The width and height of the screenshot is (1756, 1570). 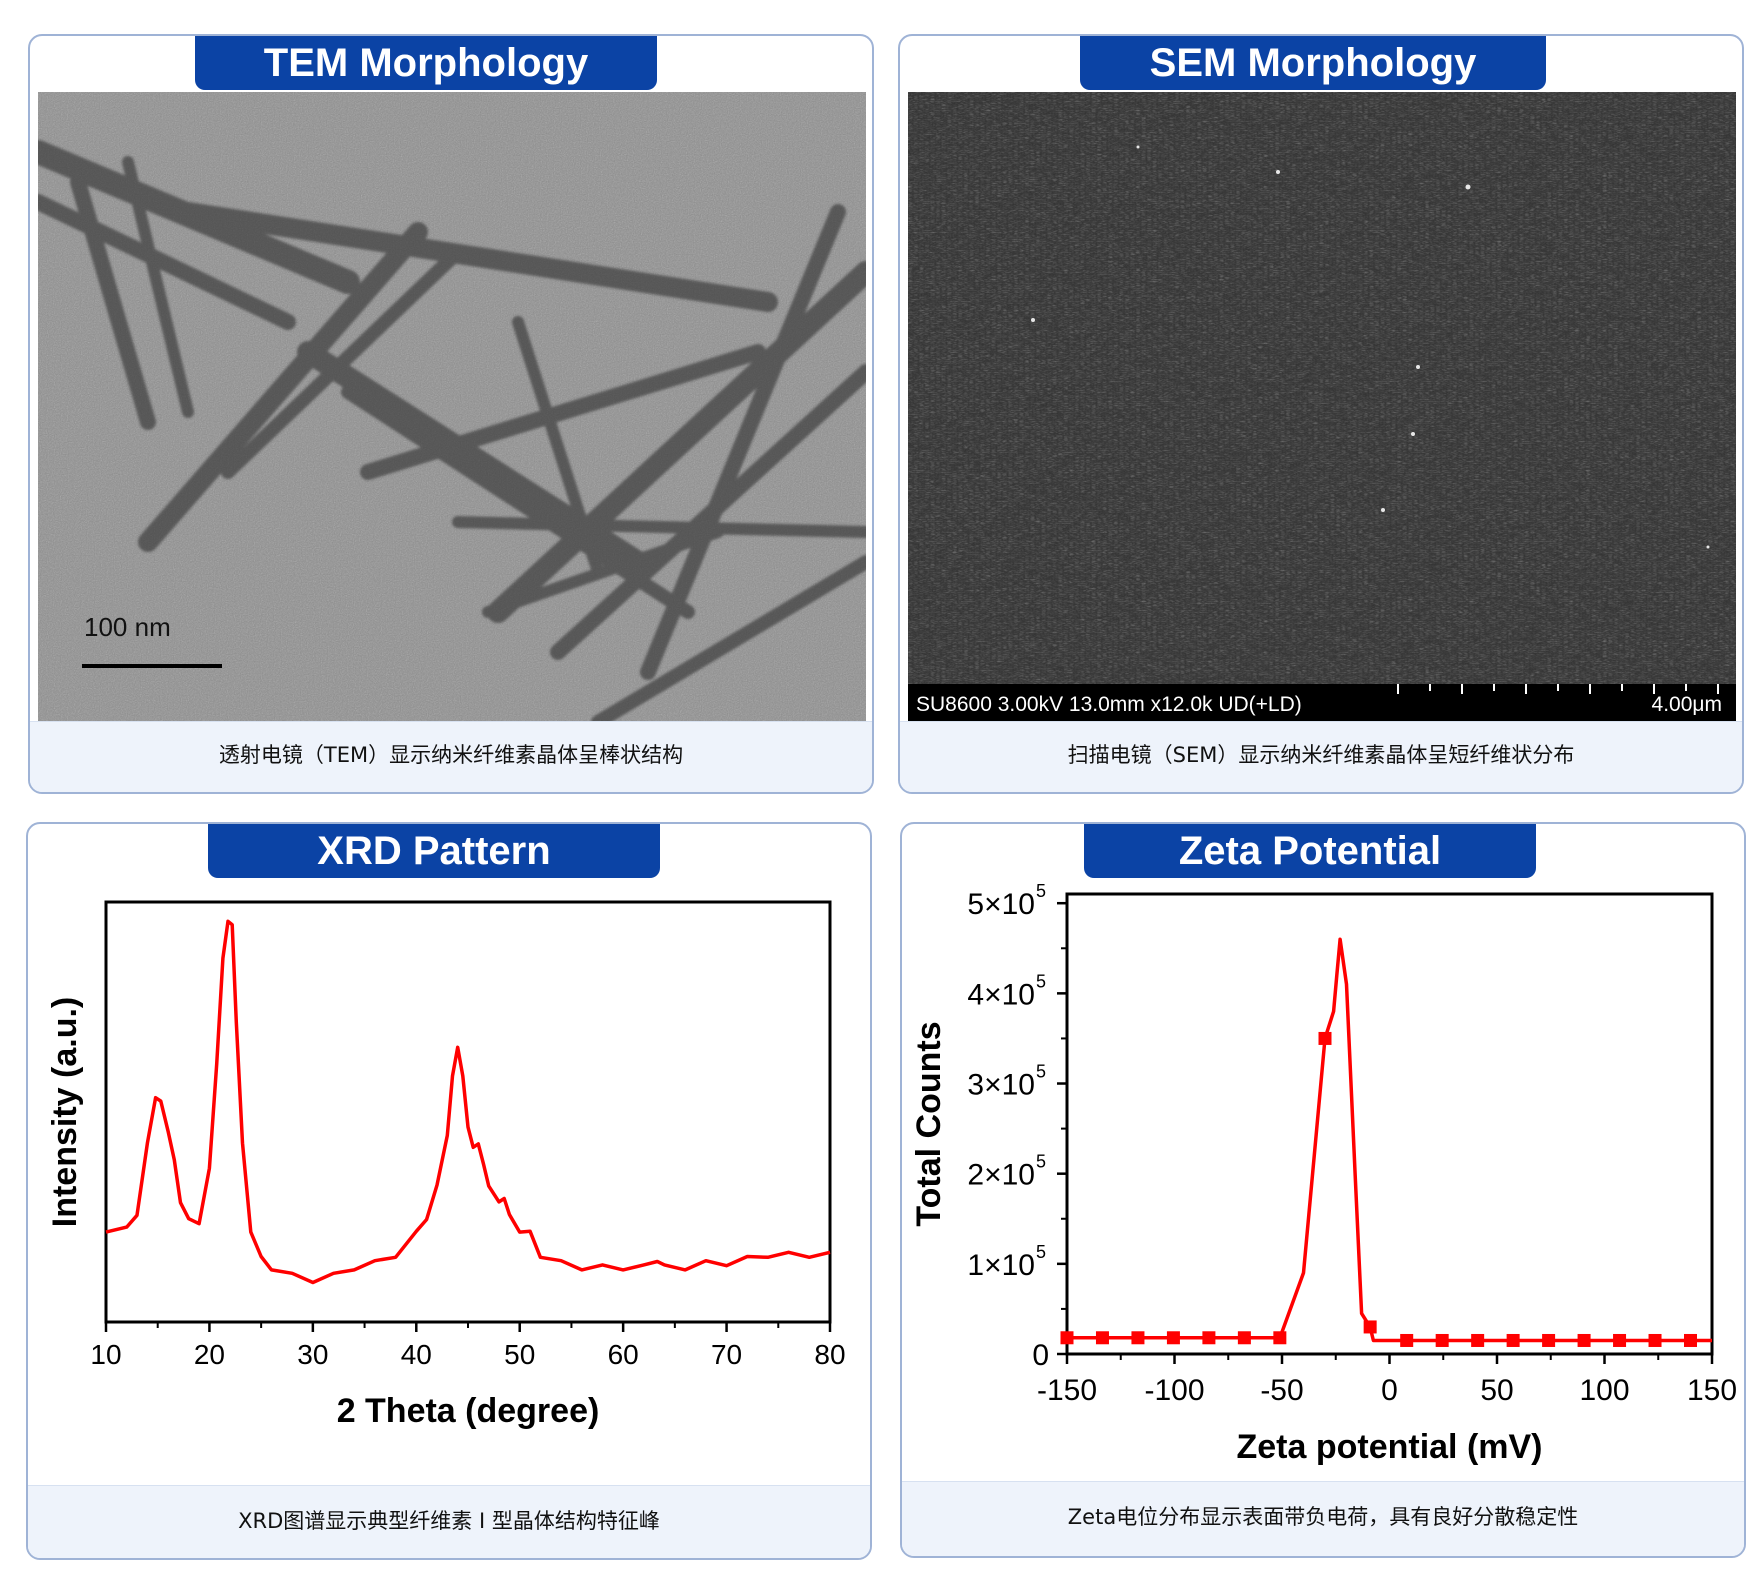 What do you see at coordinates (1281, 1390) in the screenshot?
I see `zeta-x-tick-label: -50` at bounding box center [1281, 1390].